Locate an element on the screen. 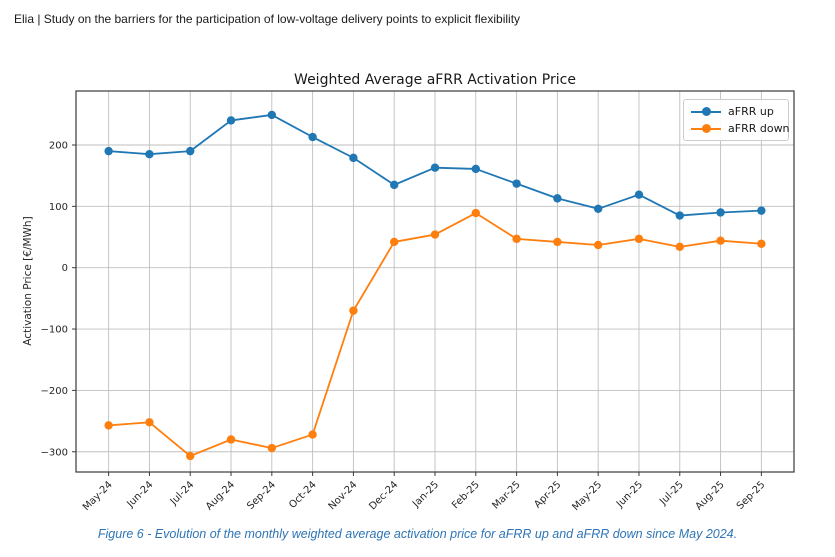 This screenshot has width=835, height=557. x-tick-label: Sep-24 is located at coordinates (261, 495).